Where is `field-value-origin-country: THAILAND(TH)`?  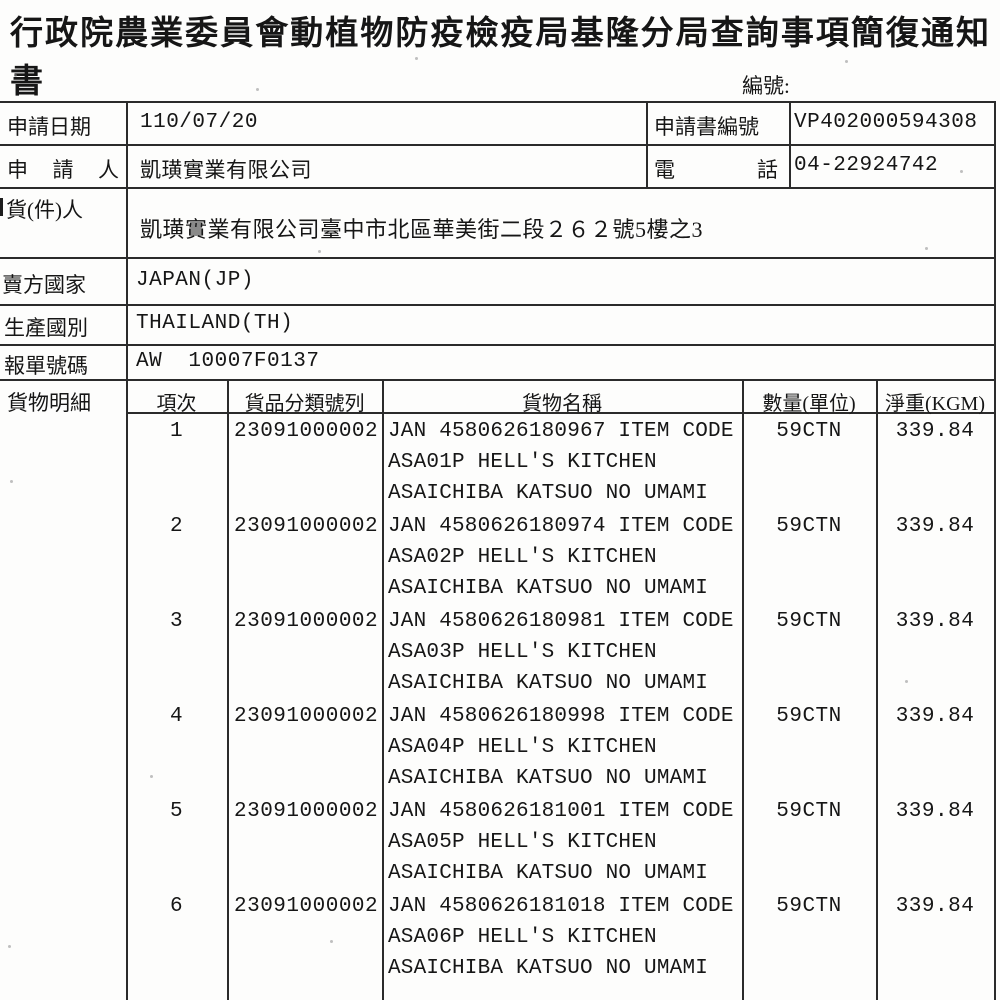
field-value-origin-country: THAILAND(TH) is located at coordinates (215, 323).